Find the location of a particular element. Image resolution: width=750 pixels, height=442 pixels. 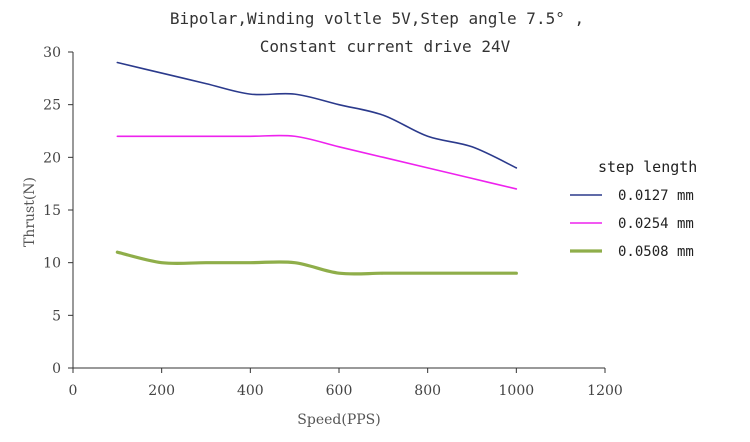

legend-label-3: 0.0508 mm is located at coordinates (656, 252).